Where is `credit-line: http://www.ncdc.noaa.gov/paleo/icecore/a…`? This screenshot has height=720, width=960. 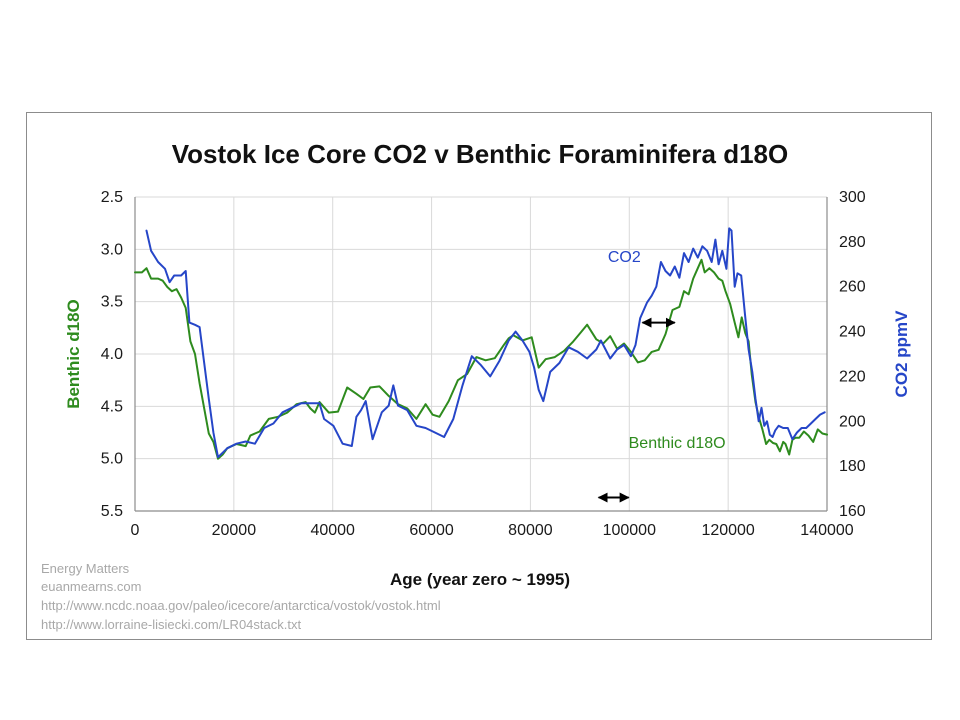
credit-line: http://www.ncdc.noaa.gov/paleo/icecore/a… is located at coordinates (241, 605).